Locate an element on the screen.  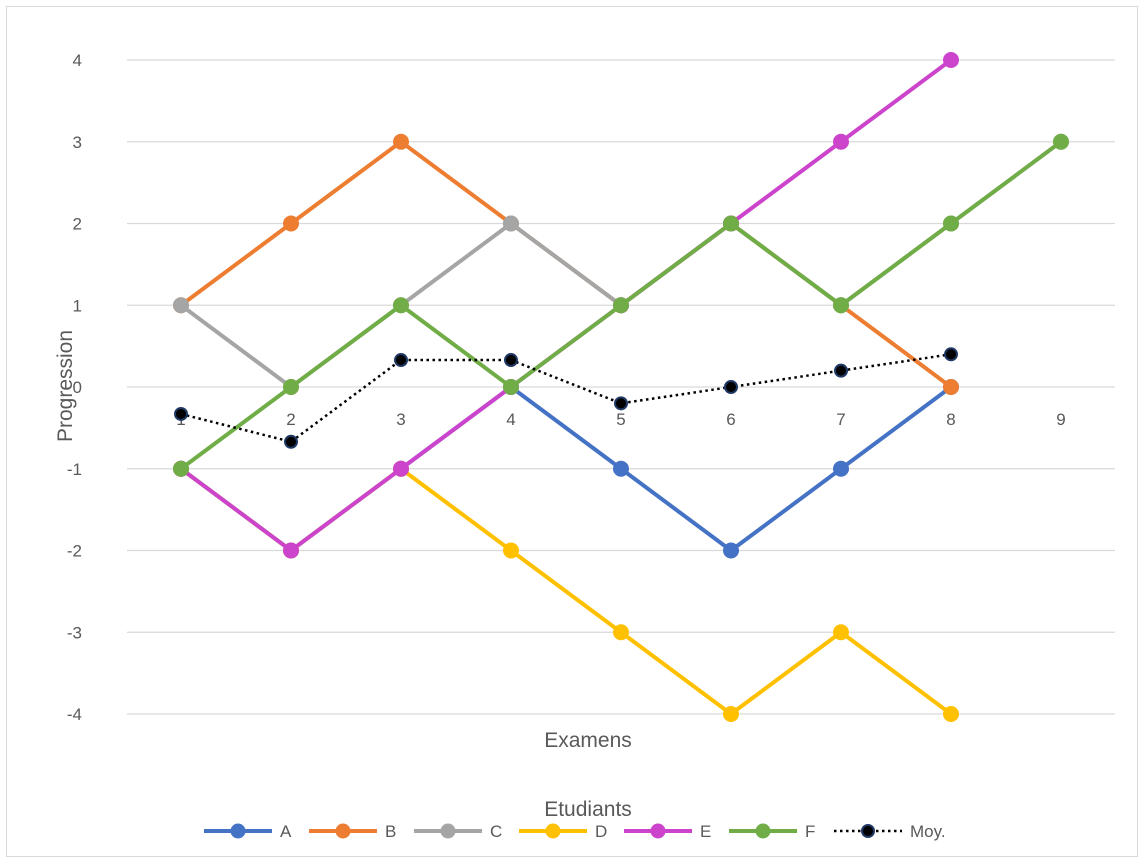
legend-item: E is located at coordinates (667, 831).